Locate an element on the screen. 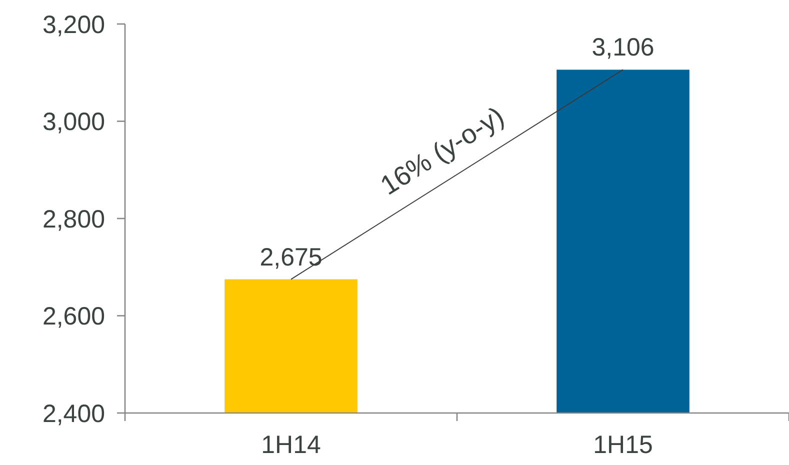 Image resolution: width=789 pixels, height=465 pixels. y-tick-label: 2,600 is located at coordinates (73, 316).